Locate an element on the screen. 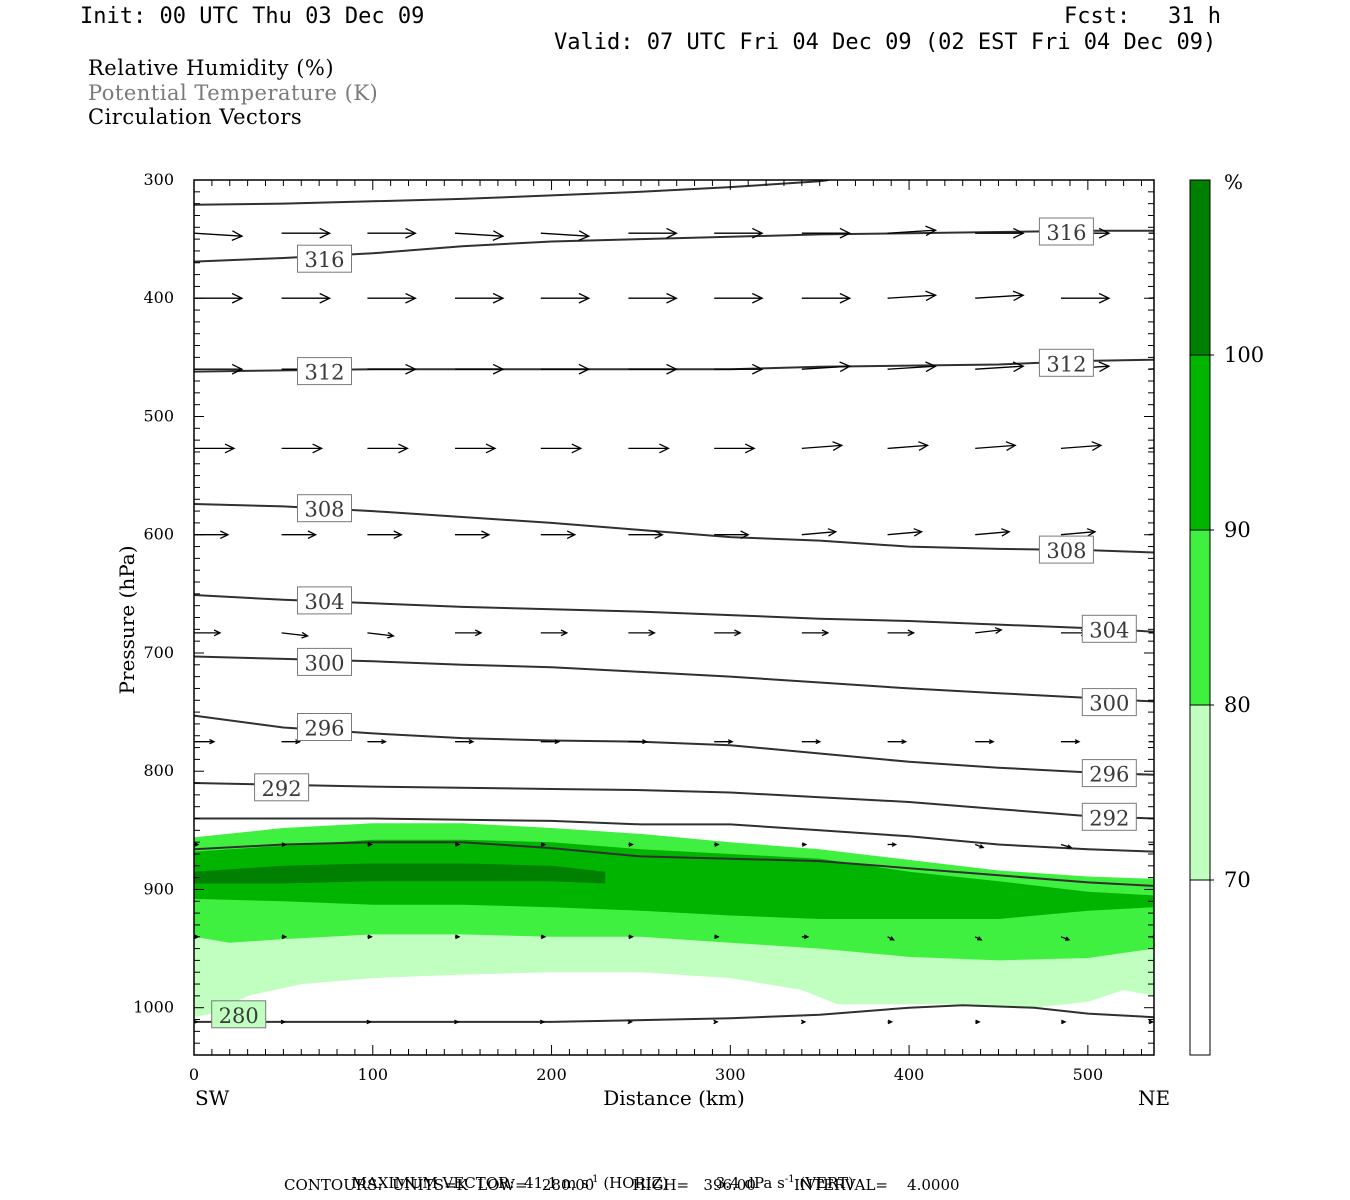 The image size is (1350, 1200). y-tick-label: 800 is located at coordinates (158, 770).